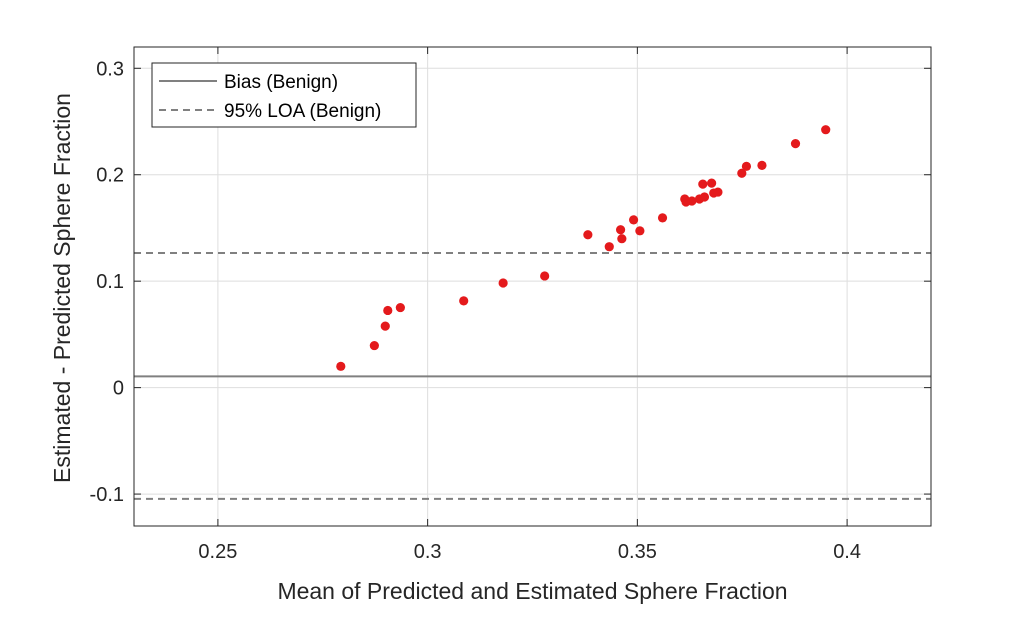 This screenshot has width=1031, height=625. I want to click on y-axis-title: Estimated - Predicted Sphere Fraction, so click(62, 288).